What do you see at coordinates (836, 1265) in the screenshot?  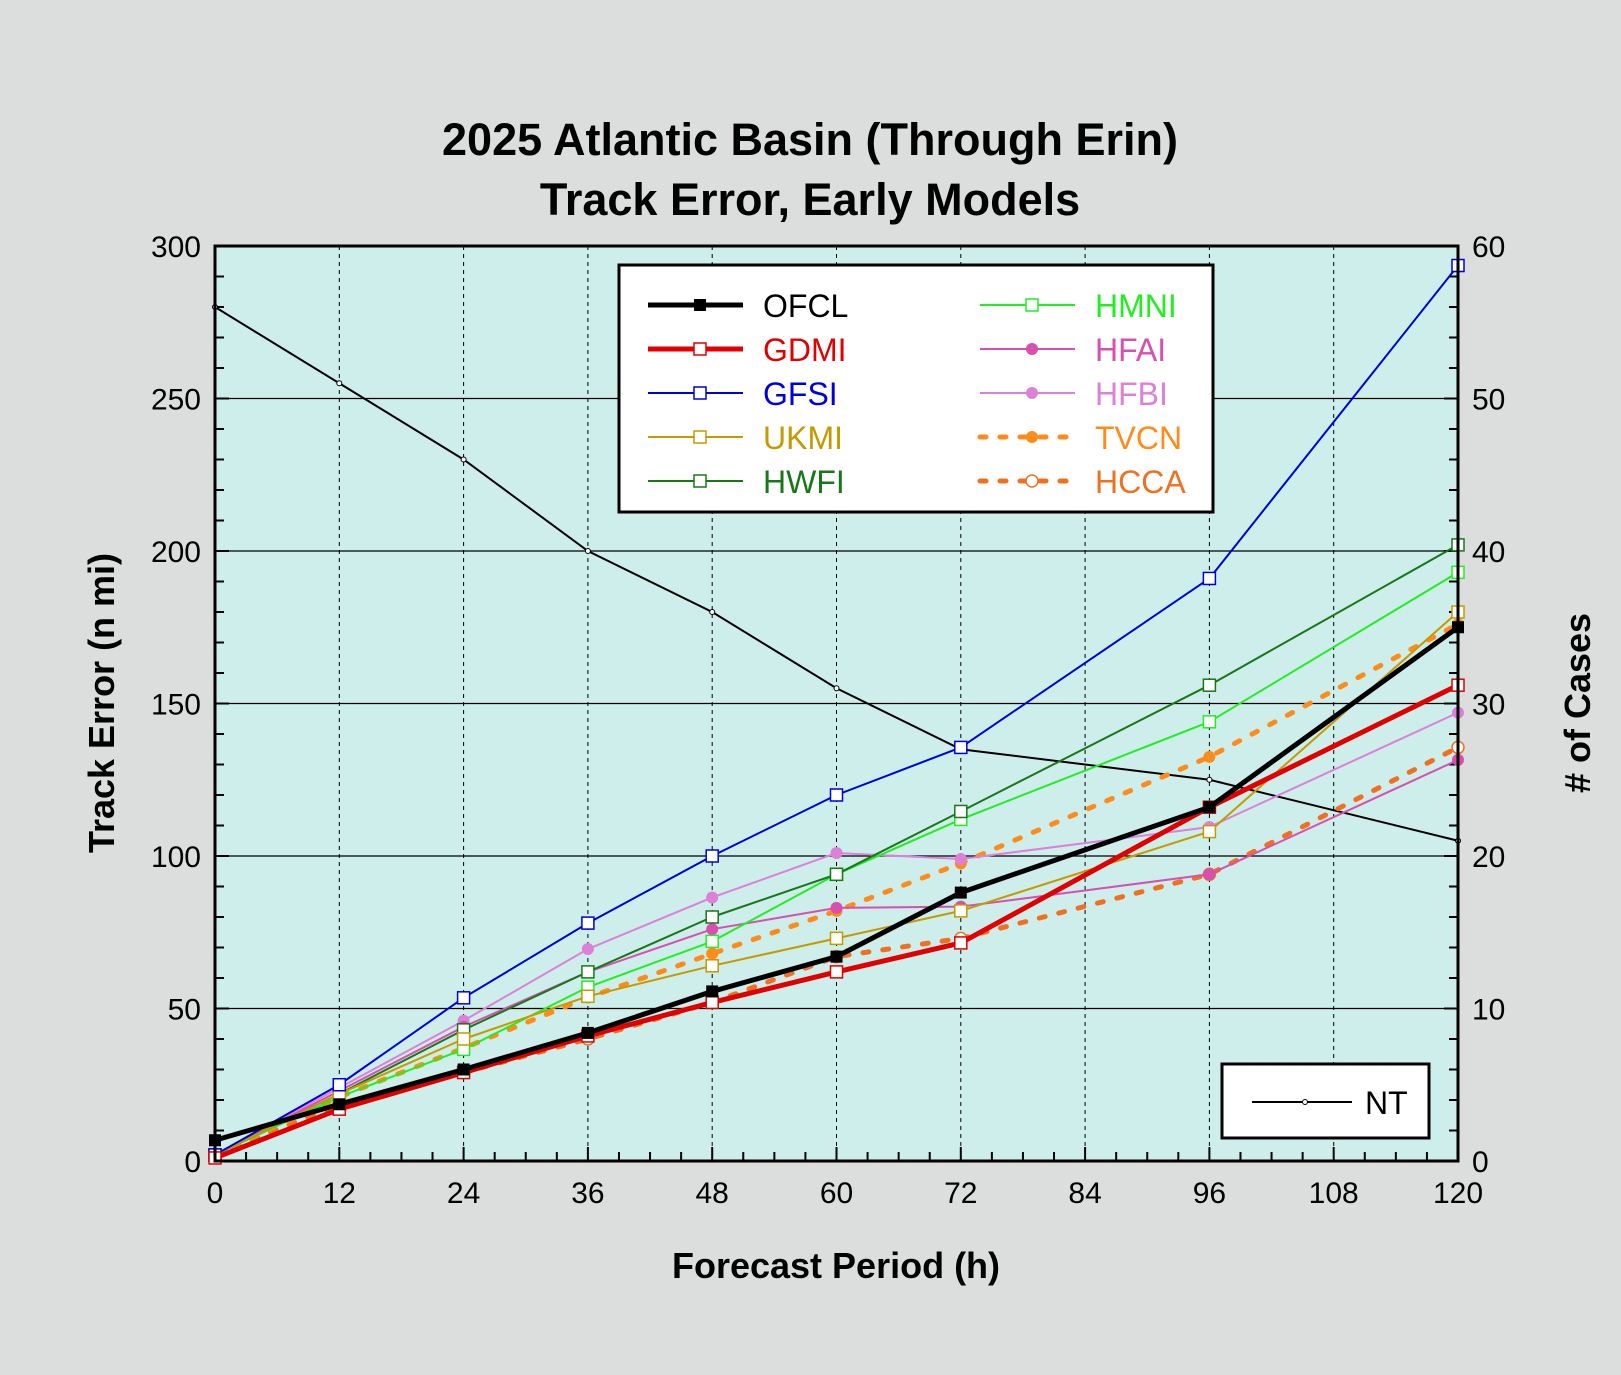 I see `x-axis-label: Forecast Period (h)` at bounding box center [836, 1265].